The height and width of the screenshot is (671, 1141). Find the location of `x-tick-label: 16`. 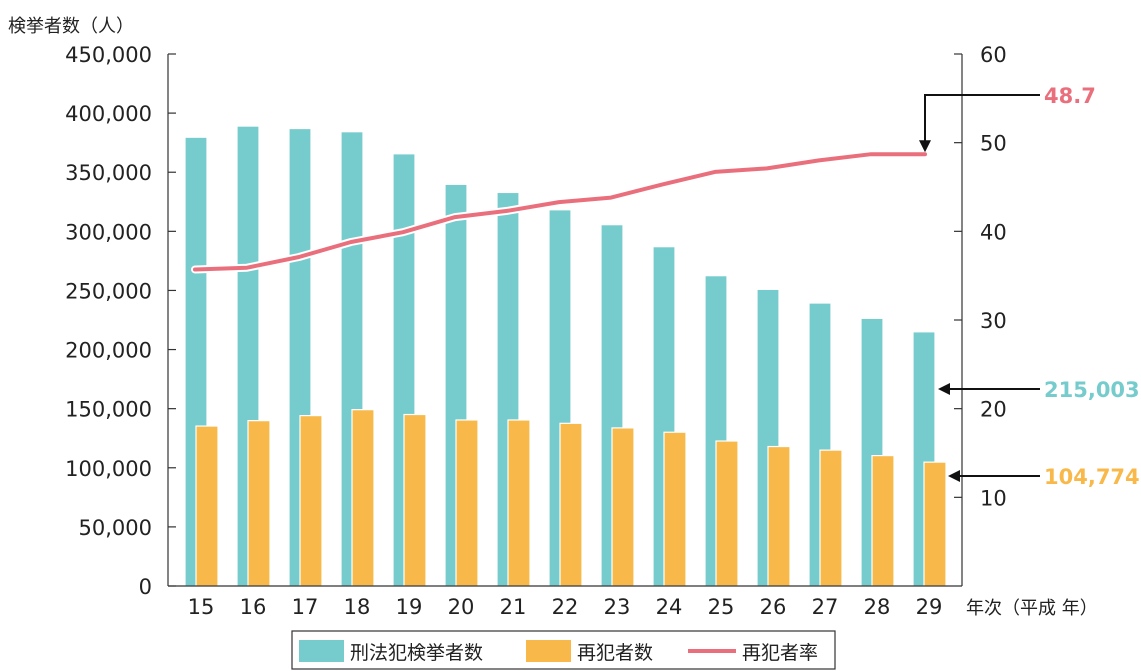

x-tick-label: 16 is located at coordinates (253, 607).